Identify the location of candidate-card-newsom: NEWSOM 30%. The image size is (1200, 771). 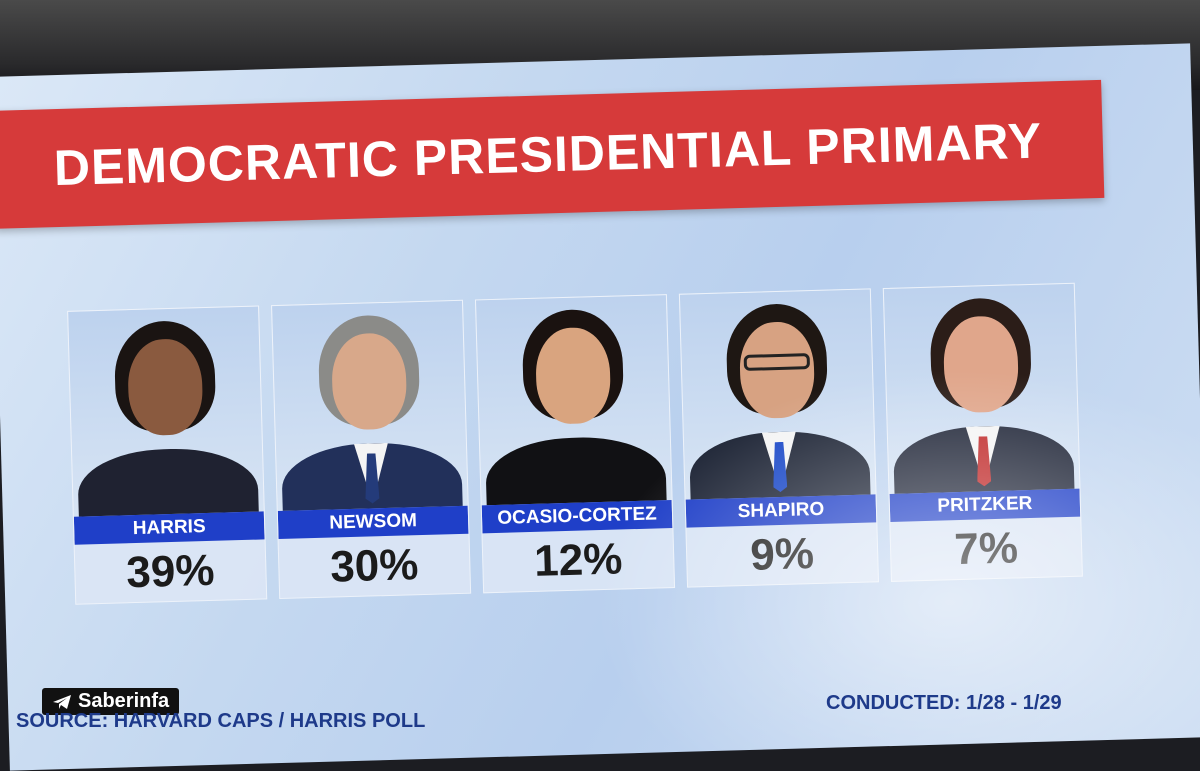
(371, 449).